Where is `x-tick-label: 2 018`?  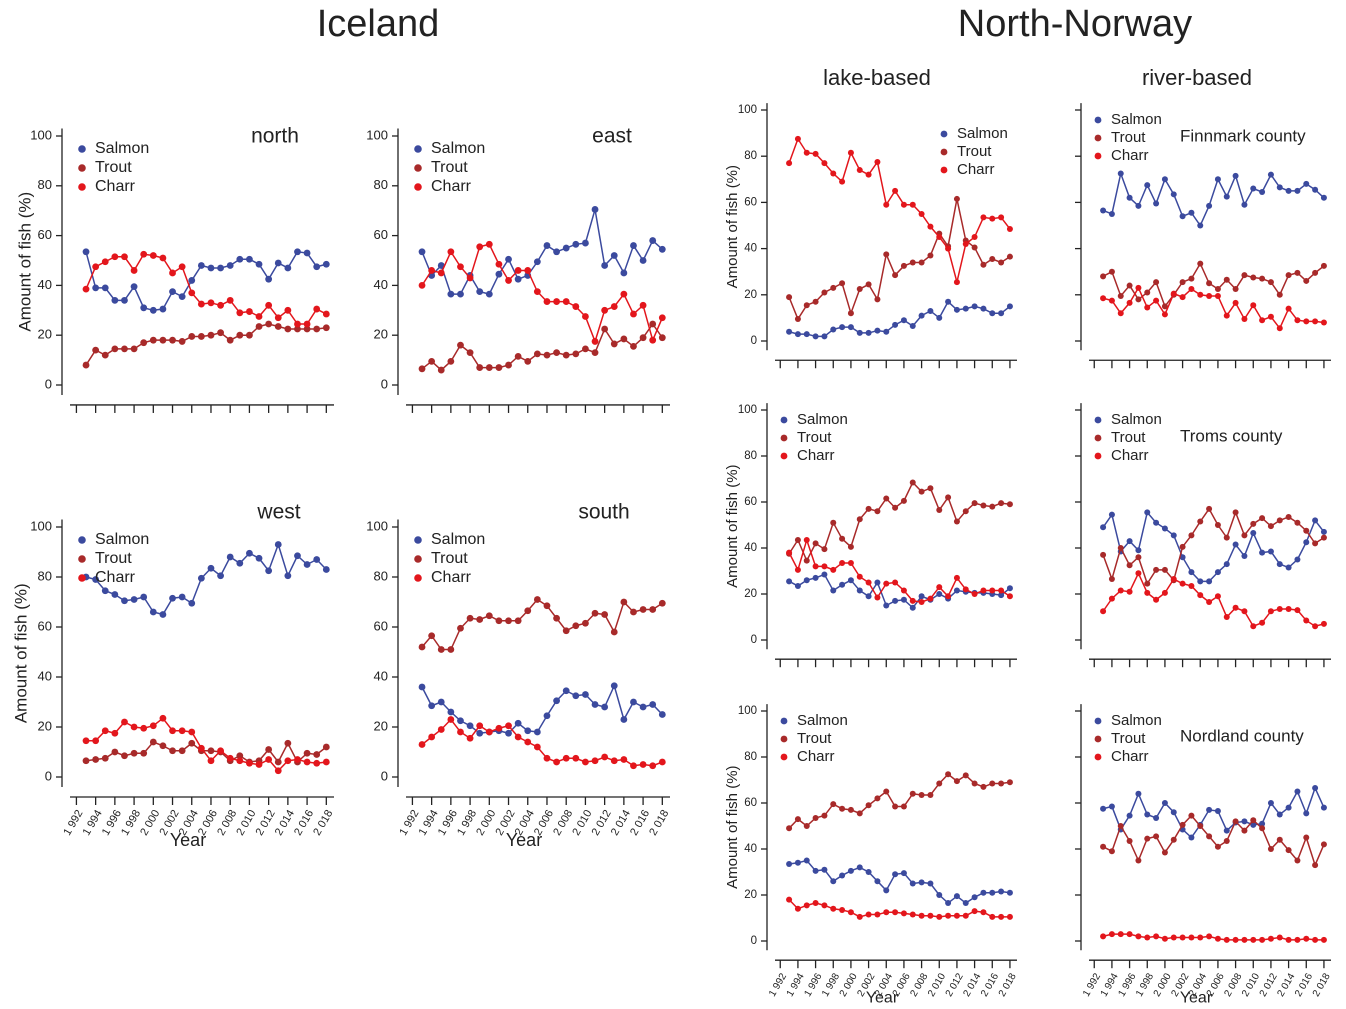
x-tick-label: 2 018 is located at coordinates (1322, 985).